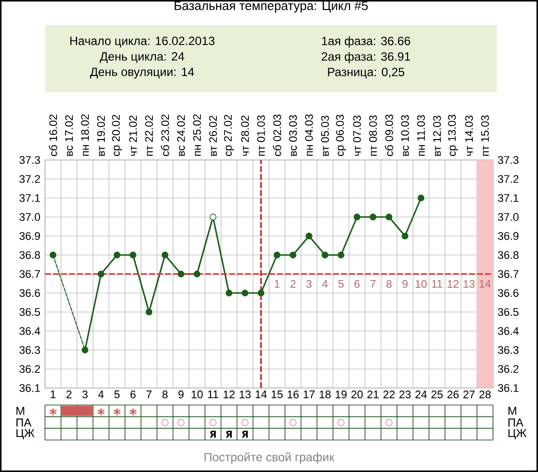  Describe the element at coordinates (508, 388) in the screenshot. I see `y2-tick-label: 36.1` at that location.